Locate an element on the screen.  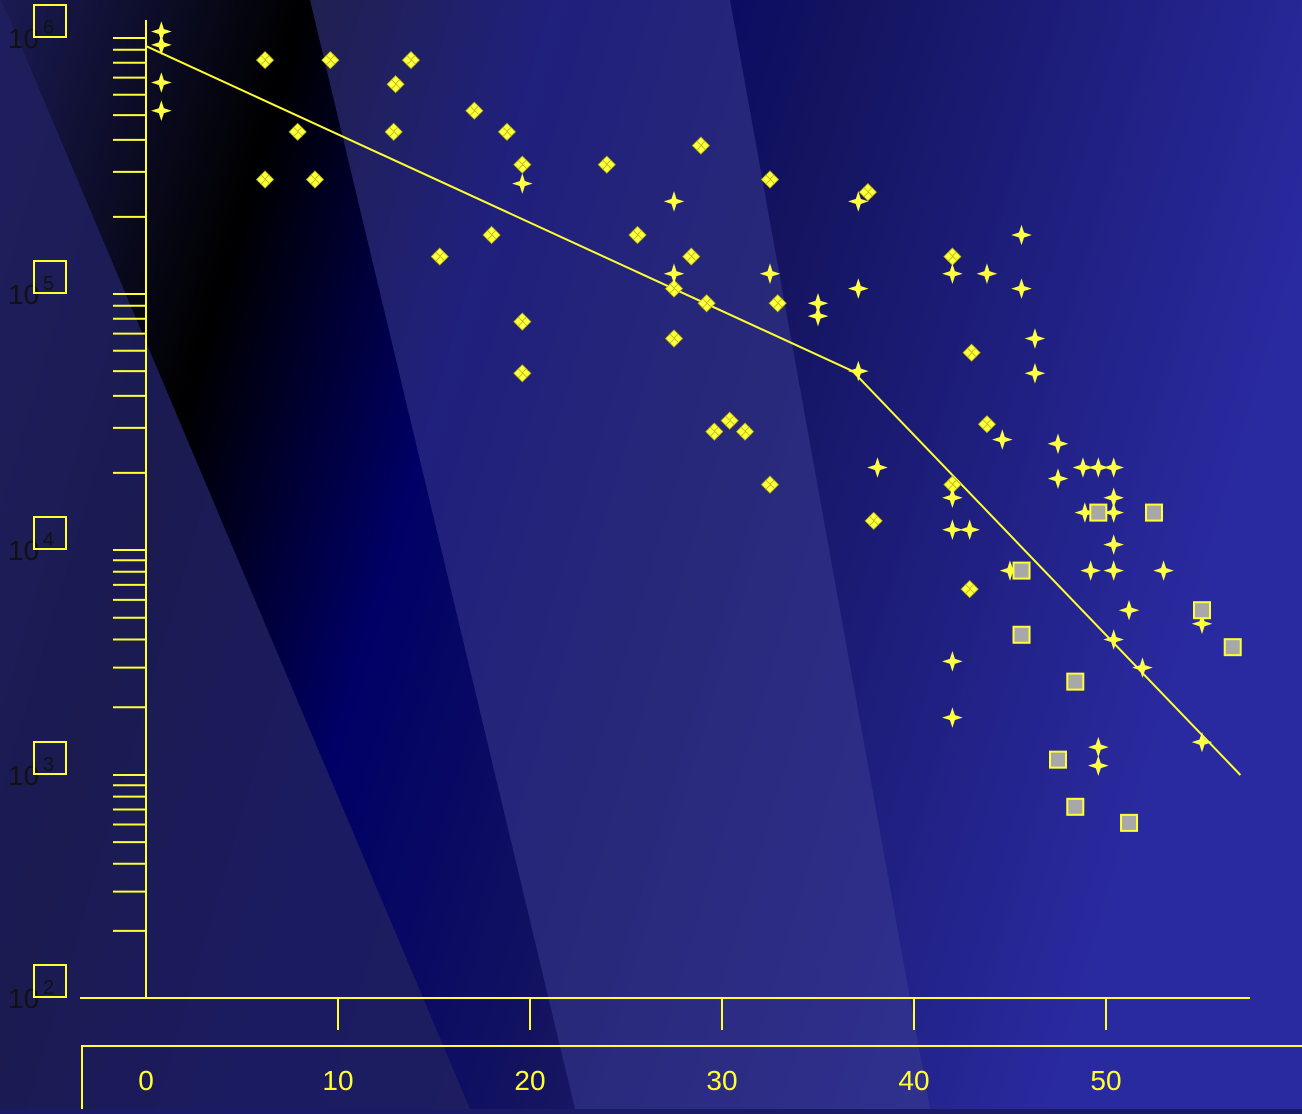
y-tick-label-exponent: 6 is located at coordinates (48, 28).